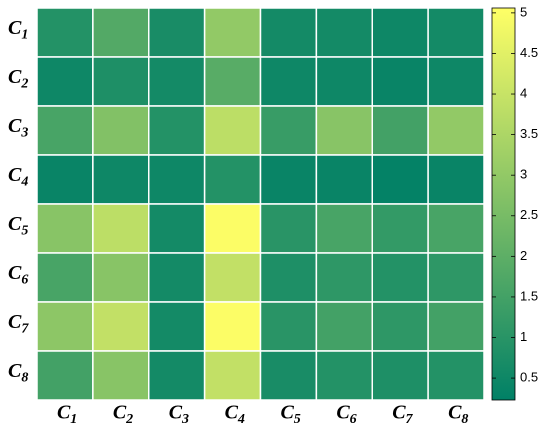 This screenshot has width=550, height=445. Describe the element at coordinates (123, 415) in the screenshot. I see `x-tick-label: C2` at that location.